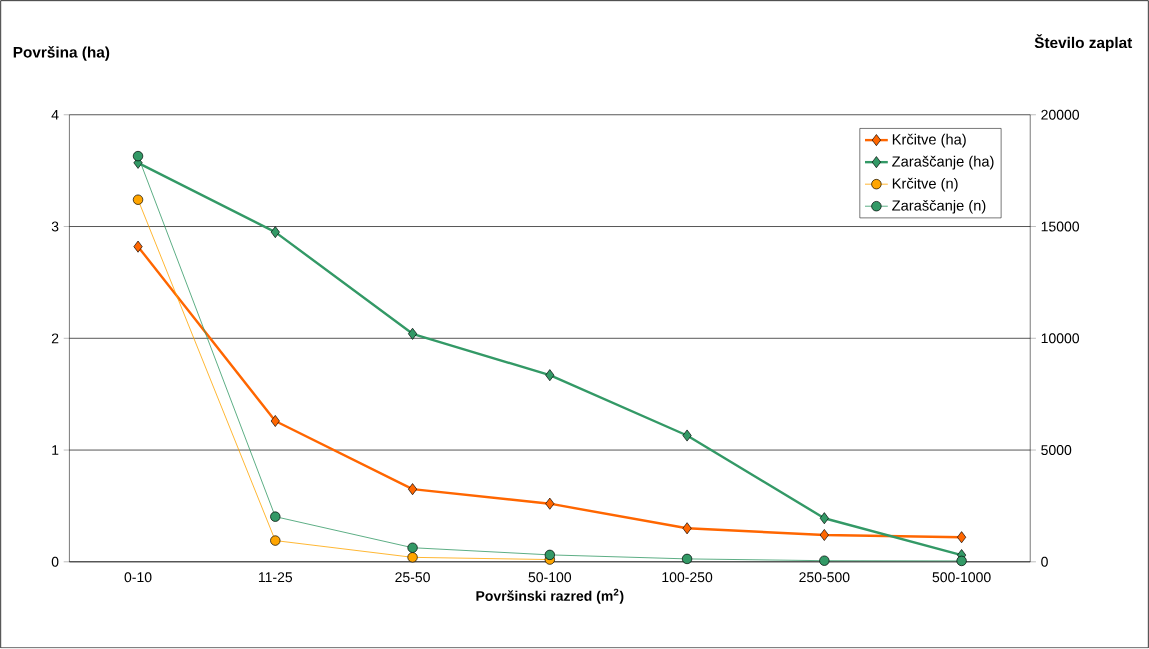 This screenshot has width=1149, height=649. Describe the element at coordinates (1083, 43) in the screenshot. I see `y2-axis-title: Število zaplat` at that location.